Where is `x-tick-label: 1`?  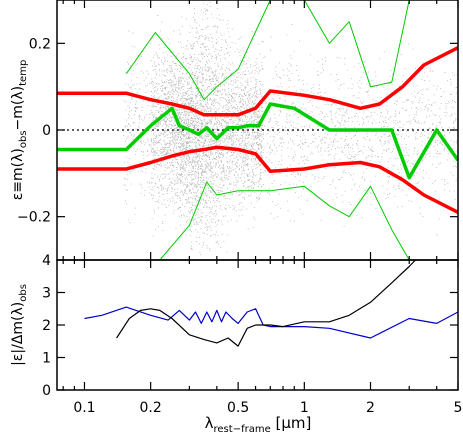
x-tick-label: 1 is located at coordinates (304, 408).